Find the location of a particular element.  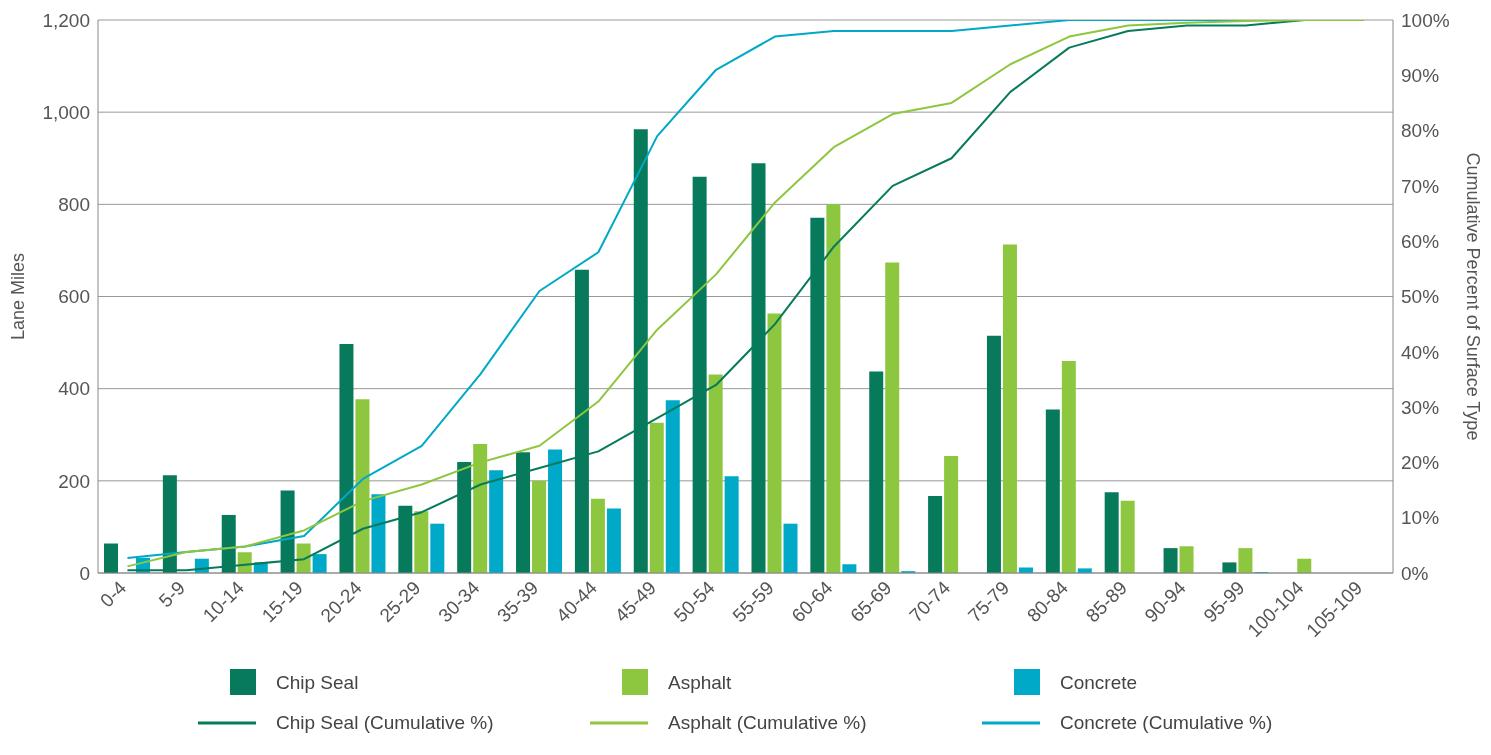

y-tick-label: 400 is located at coordinates (74, 389).